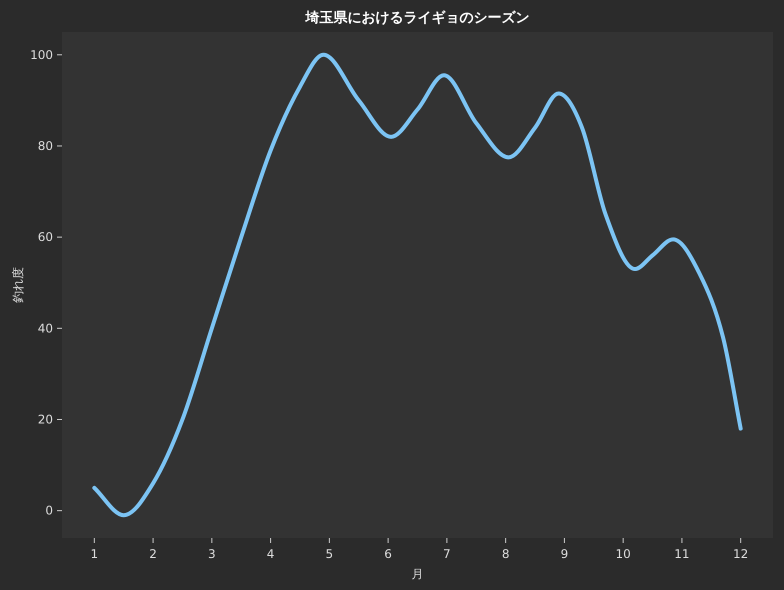 The width and height of the screenshot is (784, 590). I want to click on x-tick-label: 12, so click(740, 554).